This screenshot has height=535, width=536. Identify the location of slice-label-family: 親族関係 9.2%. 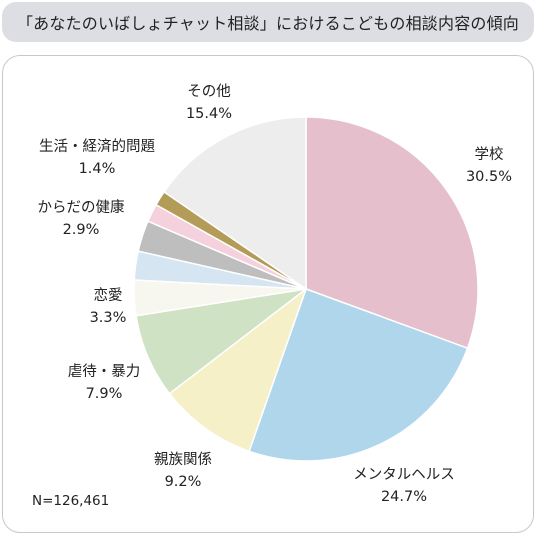
(183, 471).